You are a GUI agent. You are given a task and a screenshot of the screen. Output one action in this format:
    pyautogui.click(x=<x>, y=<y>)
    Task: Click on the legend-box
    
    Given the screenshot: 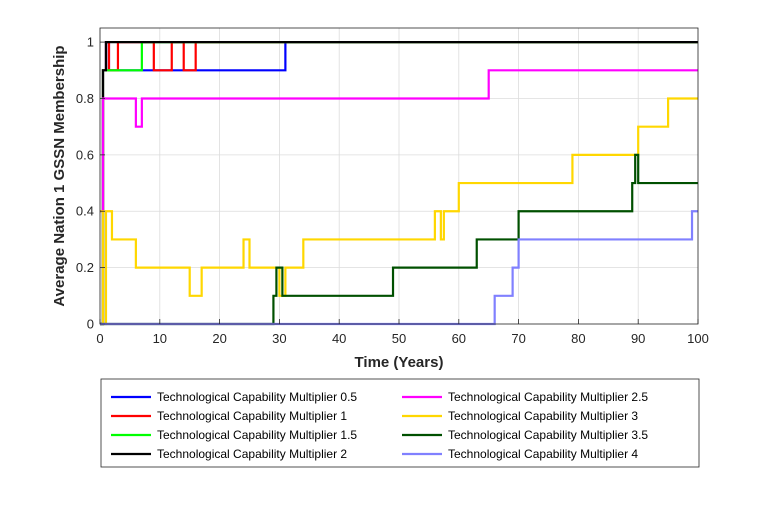 What is the action you would take?
    pyautogui.click(x=400, y=423)
    